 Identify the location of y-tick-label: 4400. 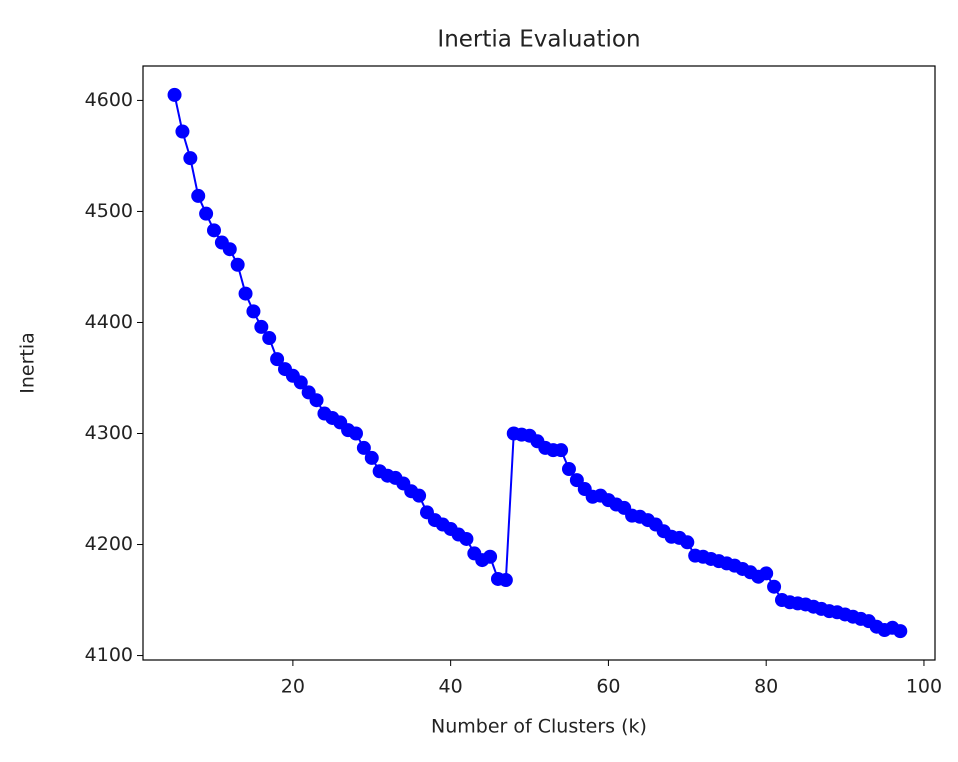
(109, 322).